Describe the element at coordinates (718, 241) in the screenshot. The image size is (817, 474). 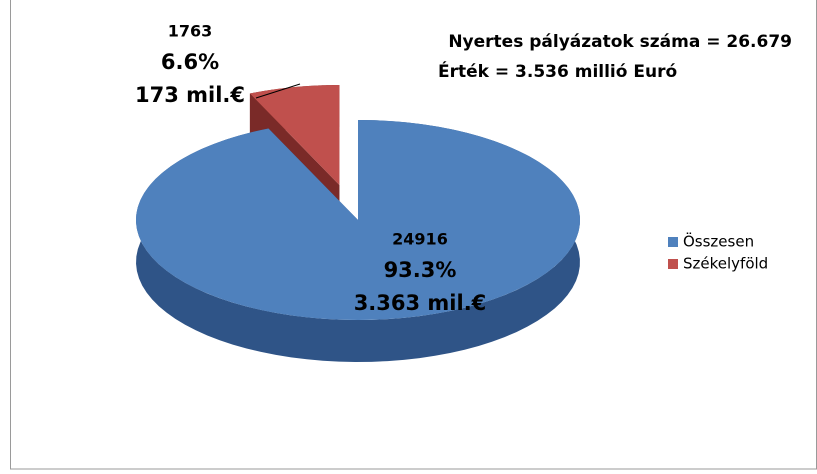
I see `legend-label: Összesen` at that location.